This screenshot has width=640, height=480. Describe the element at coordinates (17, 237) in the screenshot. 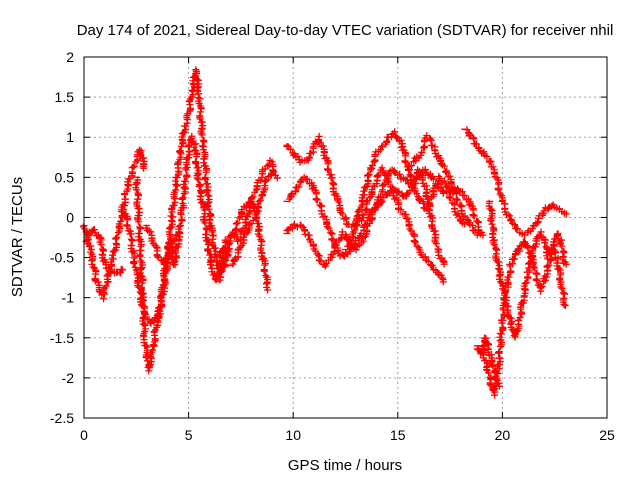

I see `y-axis-title: SDTVAR / TECUs` at that location.